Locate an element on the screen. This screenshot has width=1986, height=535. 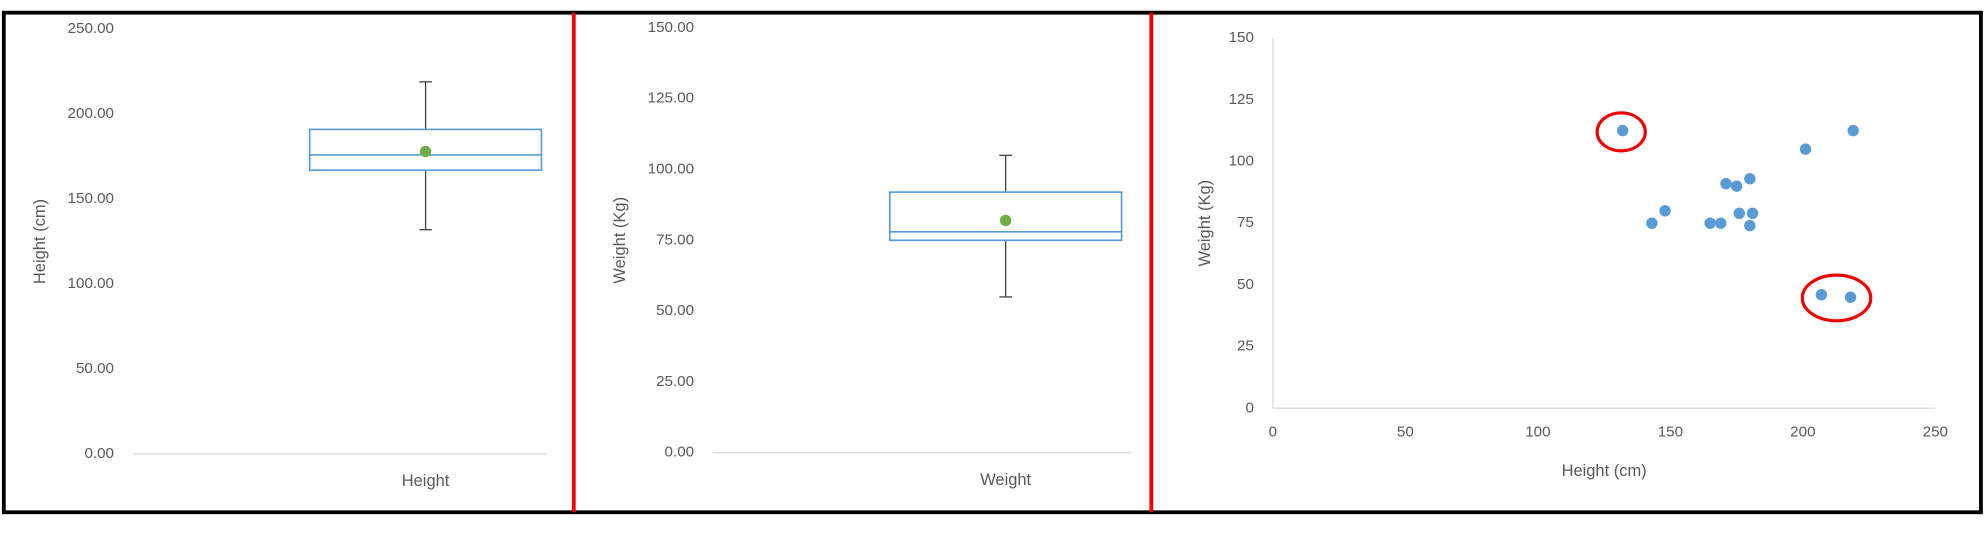
x-tick-label: 200 is located at coordinates (1802, 431).